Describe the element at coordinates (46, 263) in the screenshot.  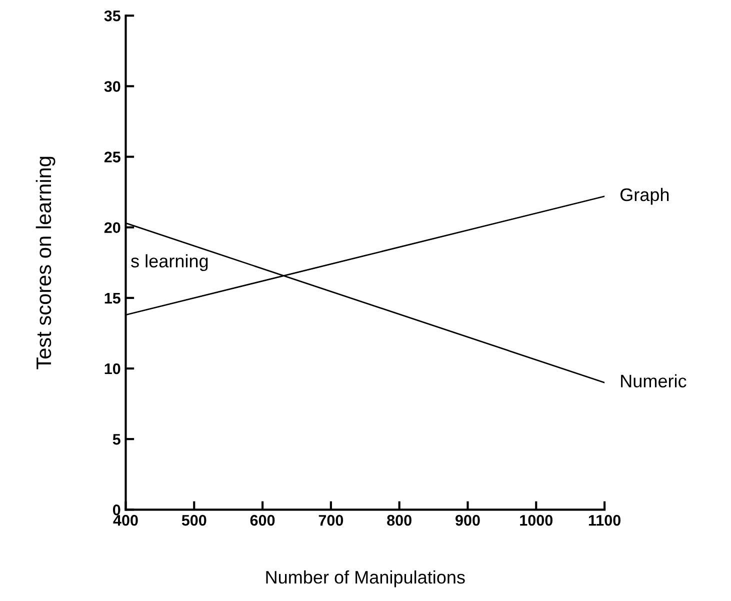
I see `y-axis-title: Test scores on learning` at that location.